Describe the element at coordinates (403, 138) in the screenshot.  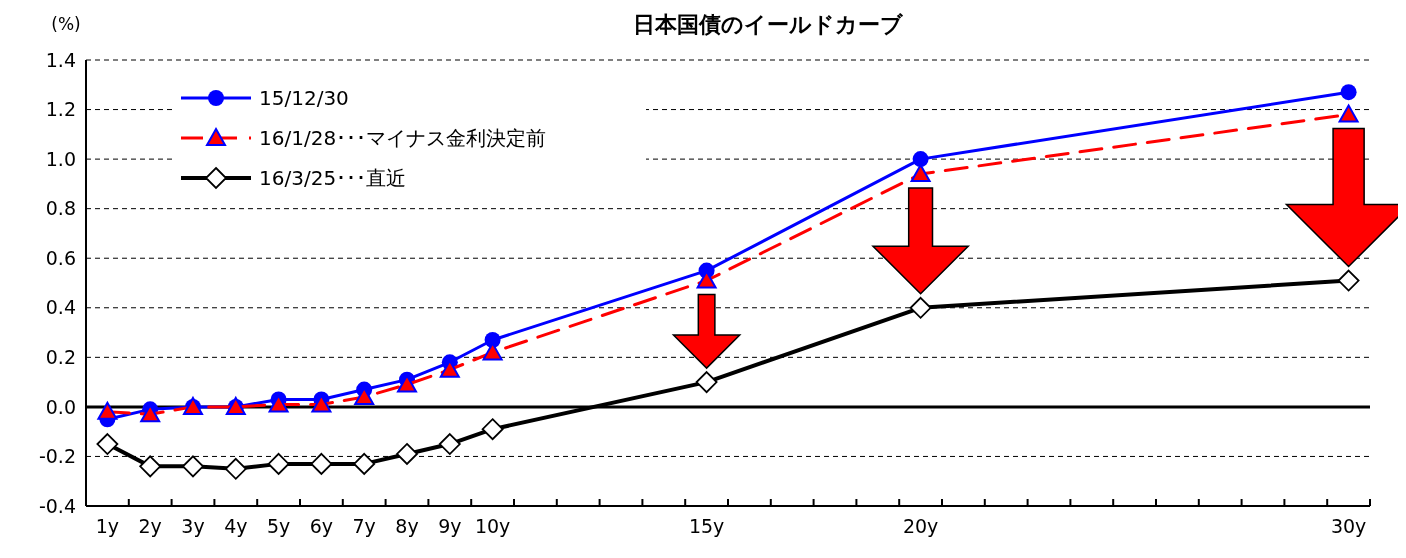
I see `legend-label: 16/1/28･･･マイナス金利決定前` at that location.